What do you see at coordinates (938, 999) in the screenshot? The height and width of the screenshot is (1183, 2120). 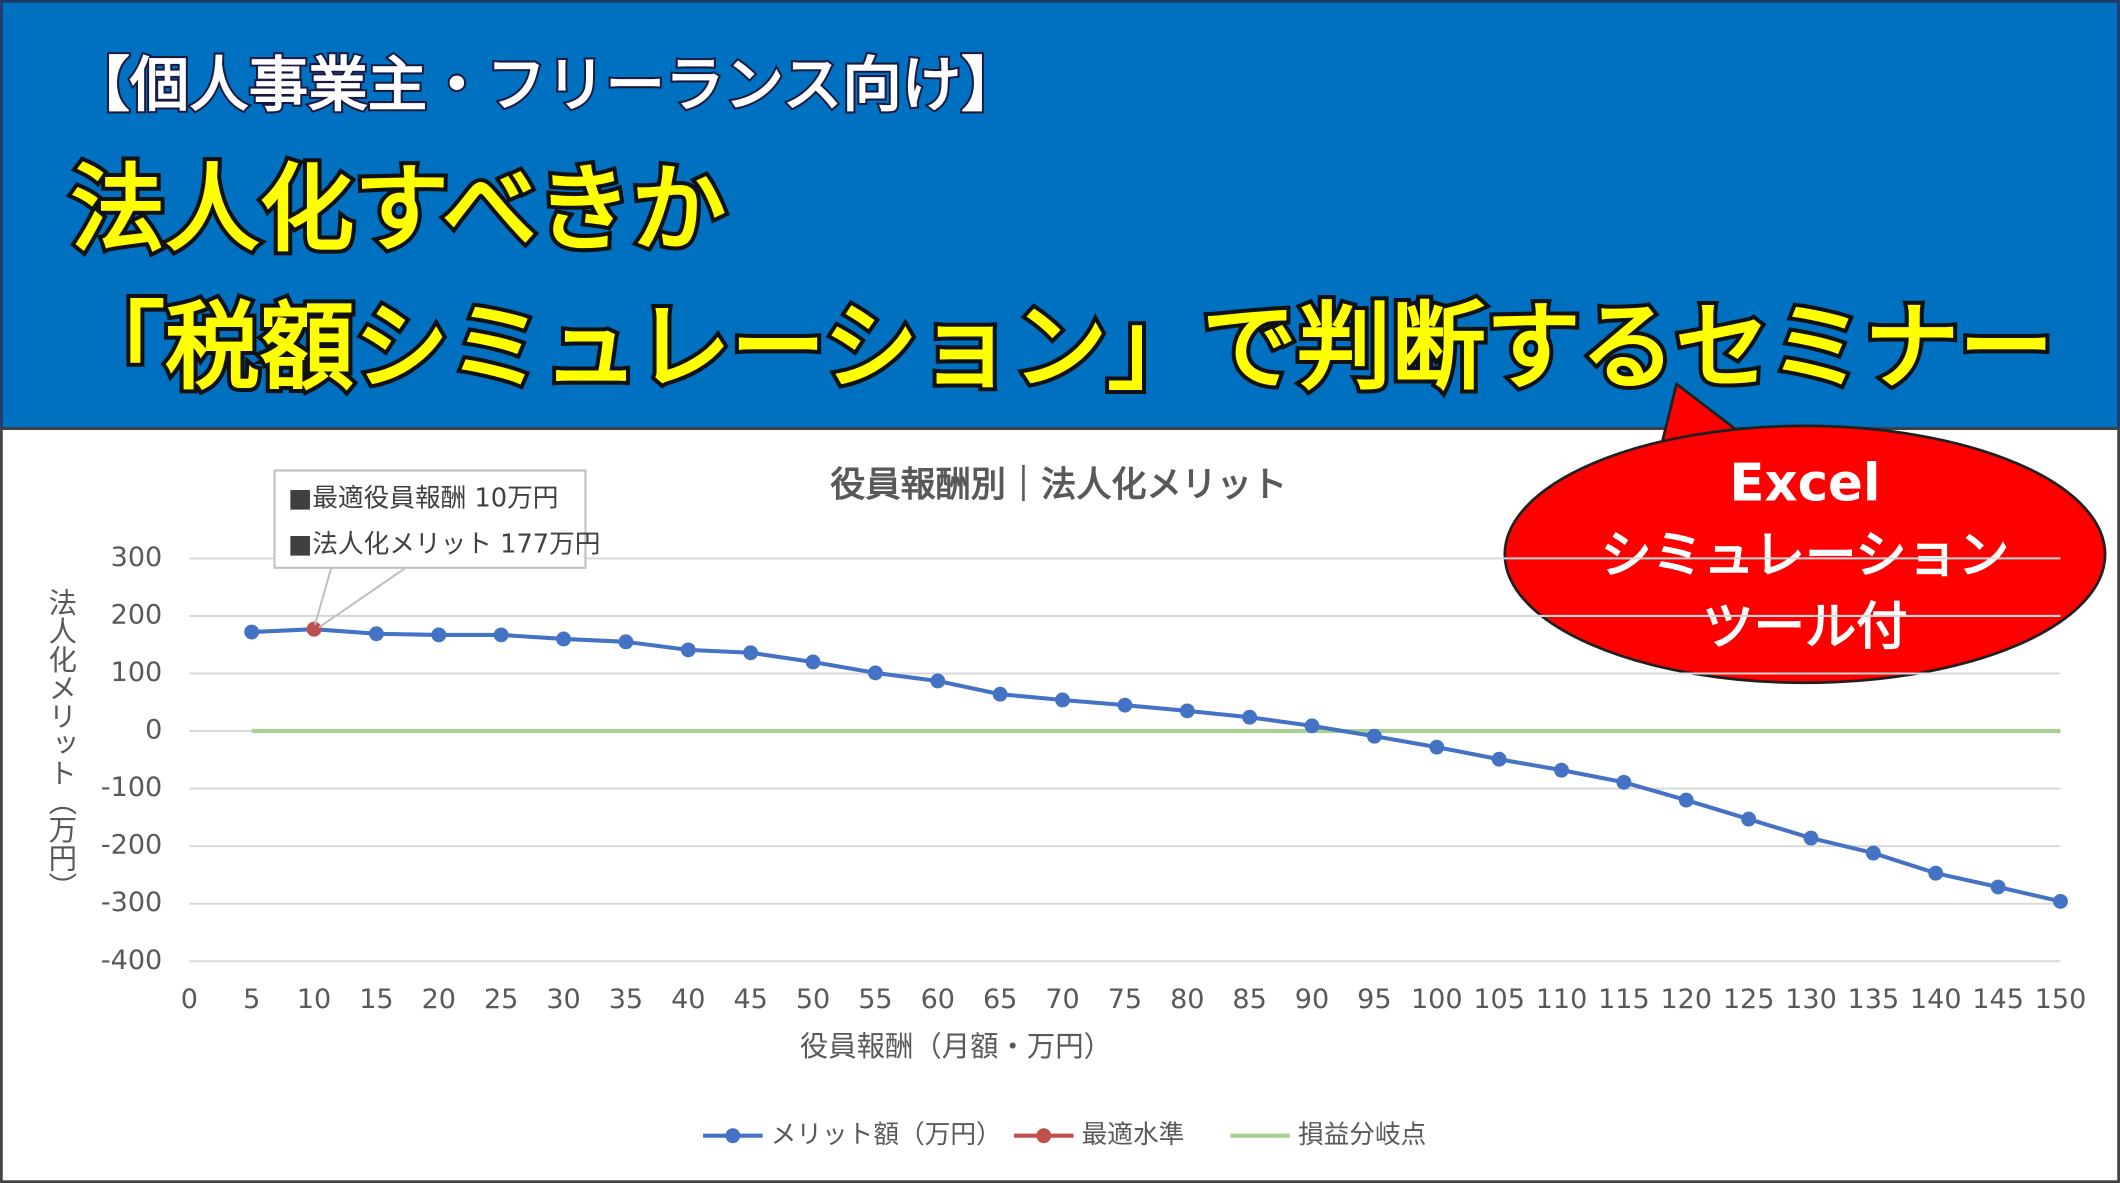 I see `x-tick-label: 60` at bounding box center [938, 999].